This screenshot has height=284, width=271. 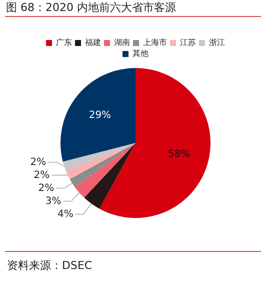 I want to click on data-label: 58%, so click(x=179, y=154).